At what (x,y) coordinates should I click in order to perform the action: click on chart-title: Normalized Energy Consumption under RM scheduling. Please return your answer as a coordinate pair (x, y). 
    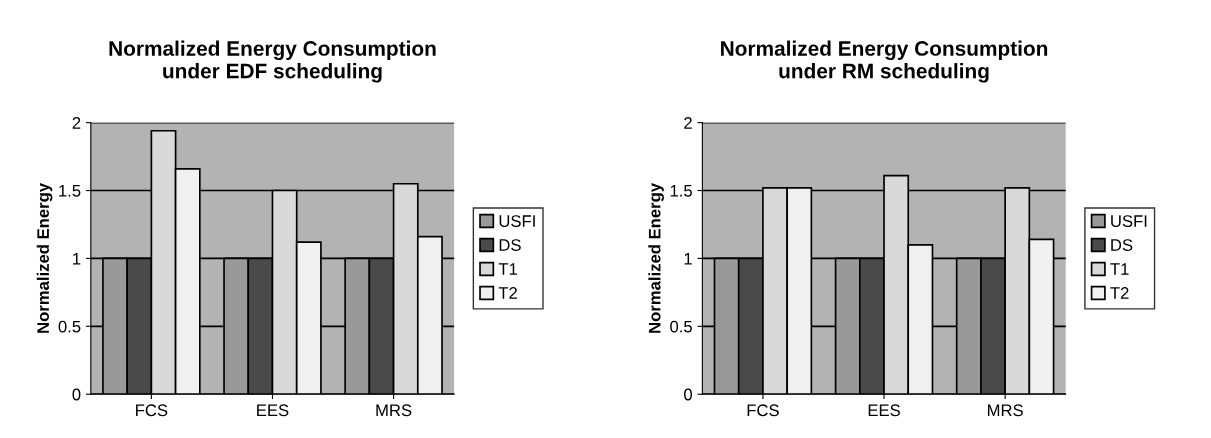
    Looking at the image, I should click on (884, 61).